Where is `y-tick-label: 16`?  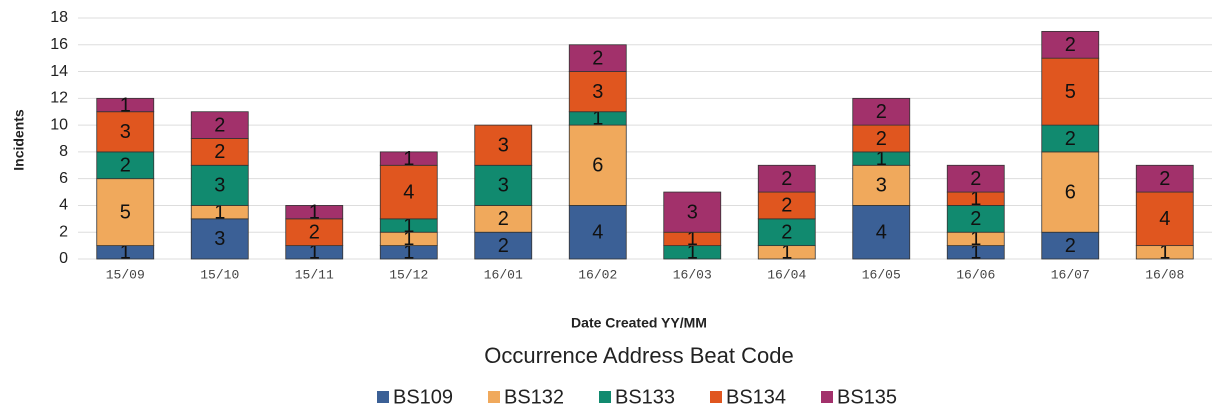 y-tick-label: 16 is located at coordinates (59, 44).